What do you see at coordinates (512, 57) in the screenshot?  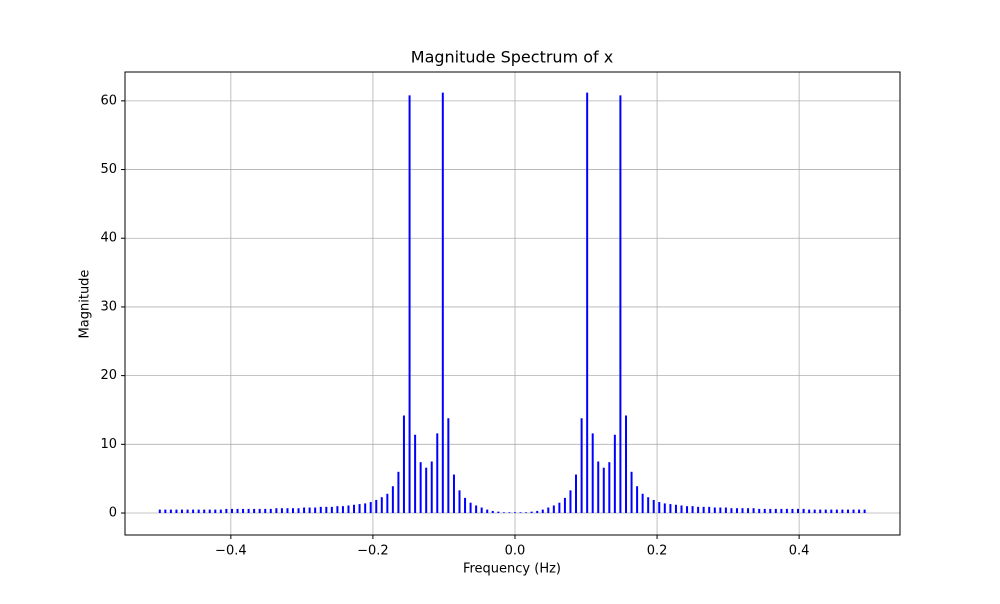 I see `chart-title: Magnitude Spectrum of x` at bounding box center [512, 57].